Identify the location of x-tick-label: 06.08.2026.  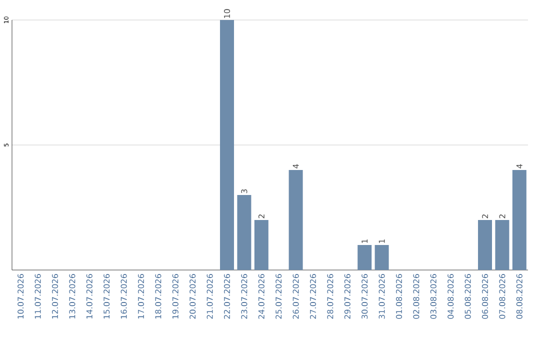
(485, 296).